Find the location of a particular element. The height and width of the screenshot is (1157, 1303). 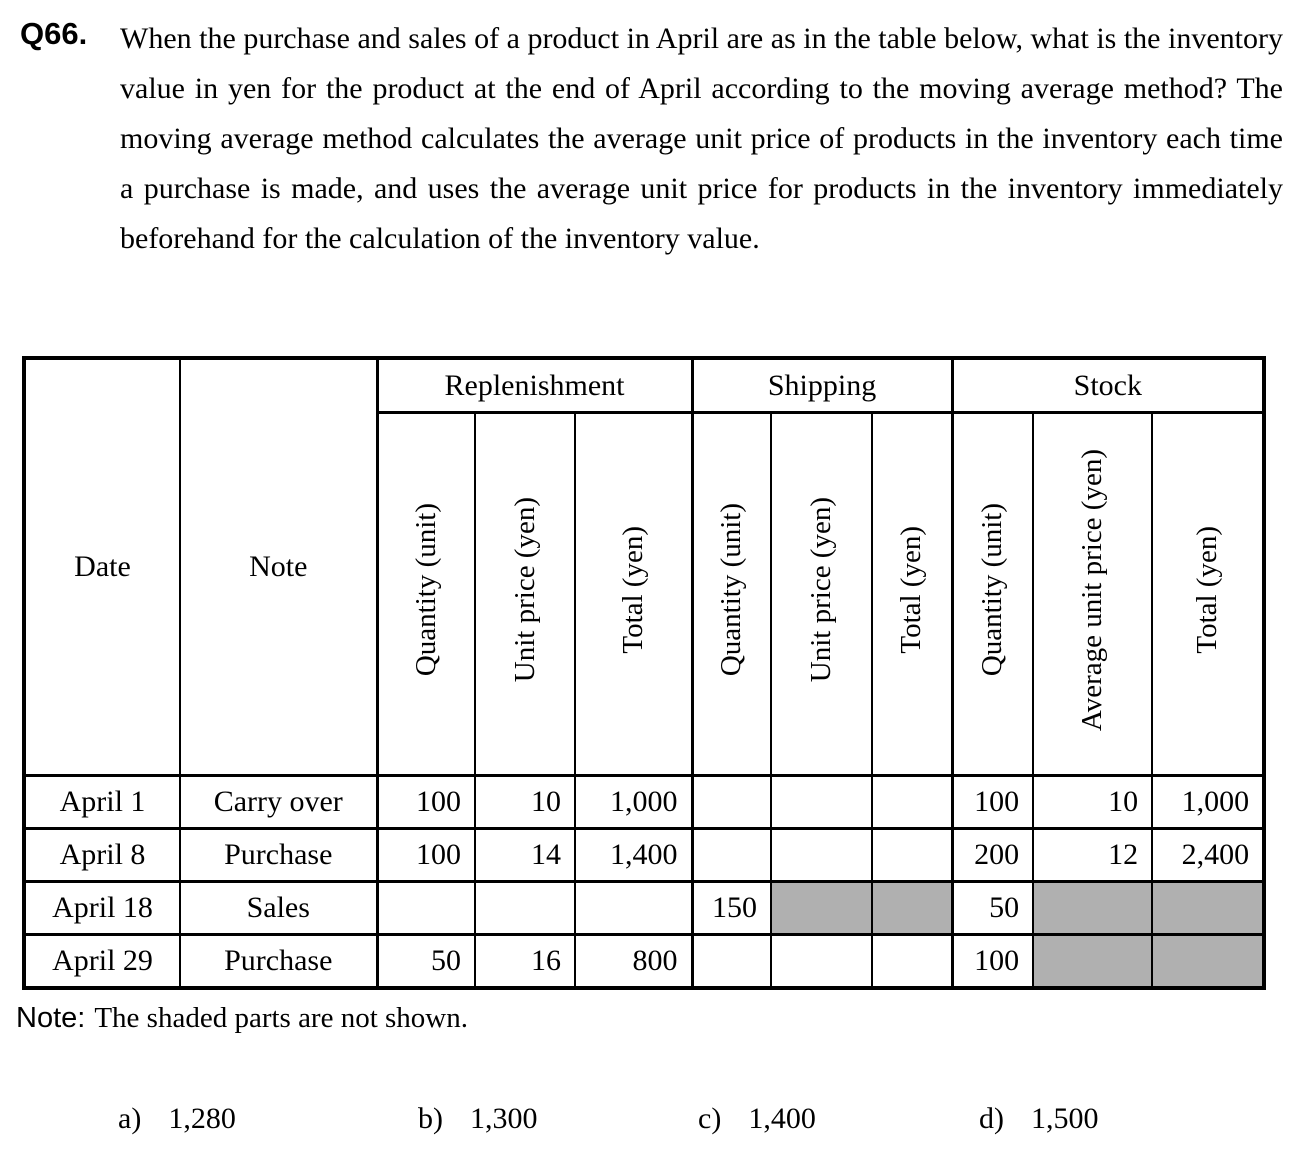

option-d: d) 1,500 is located at coordinates (1039, 1119).